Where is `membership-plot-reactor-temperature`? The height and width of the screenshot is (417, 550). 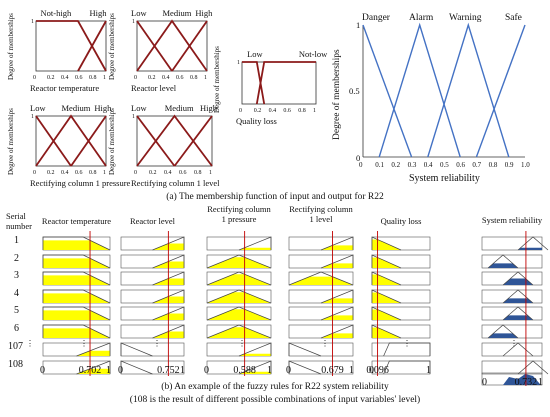 membership-plot-reactor-temperature is located at coordinates (71, 46).